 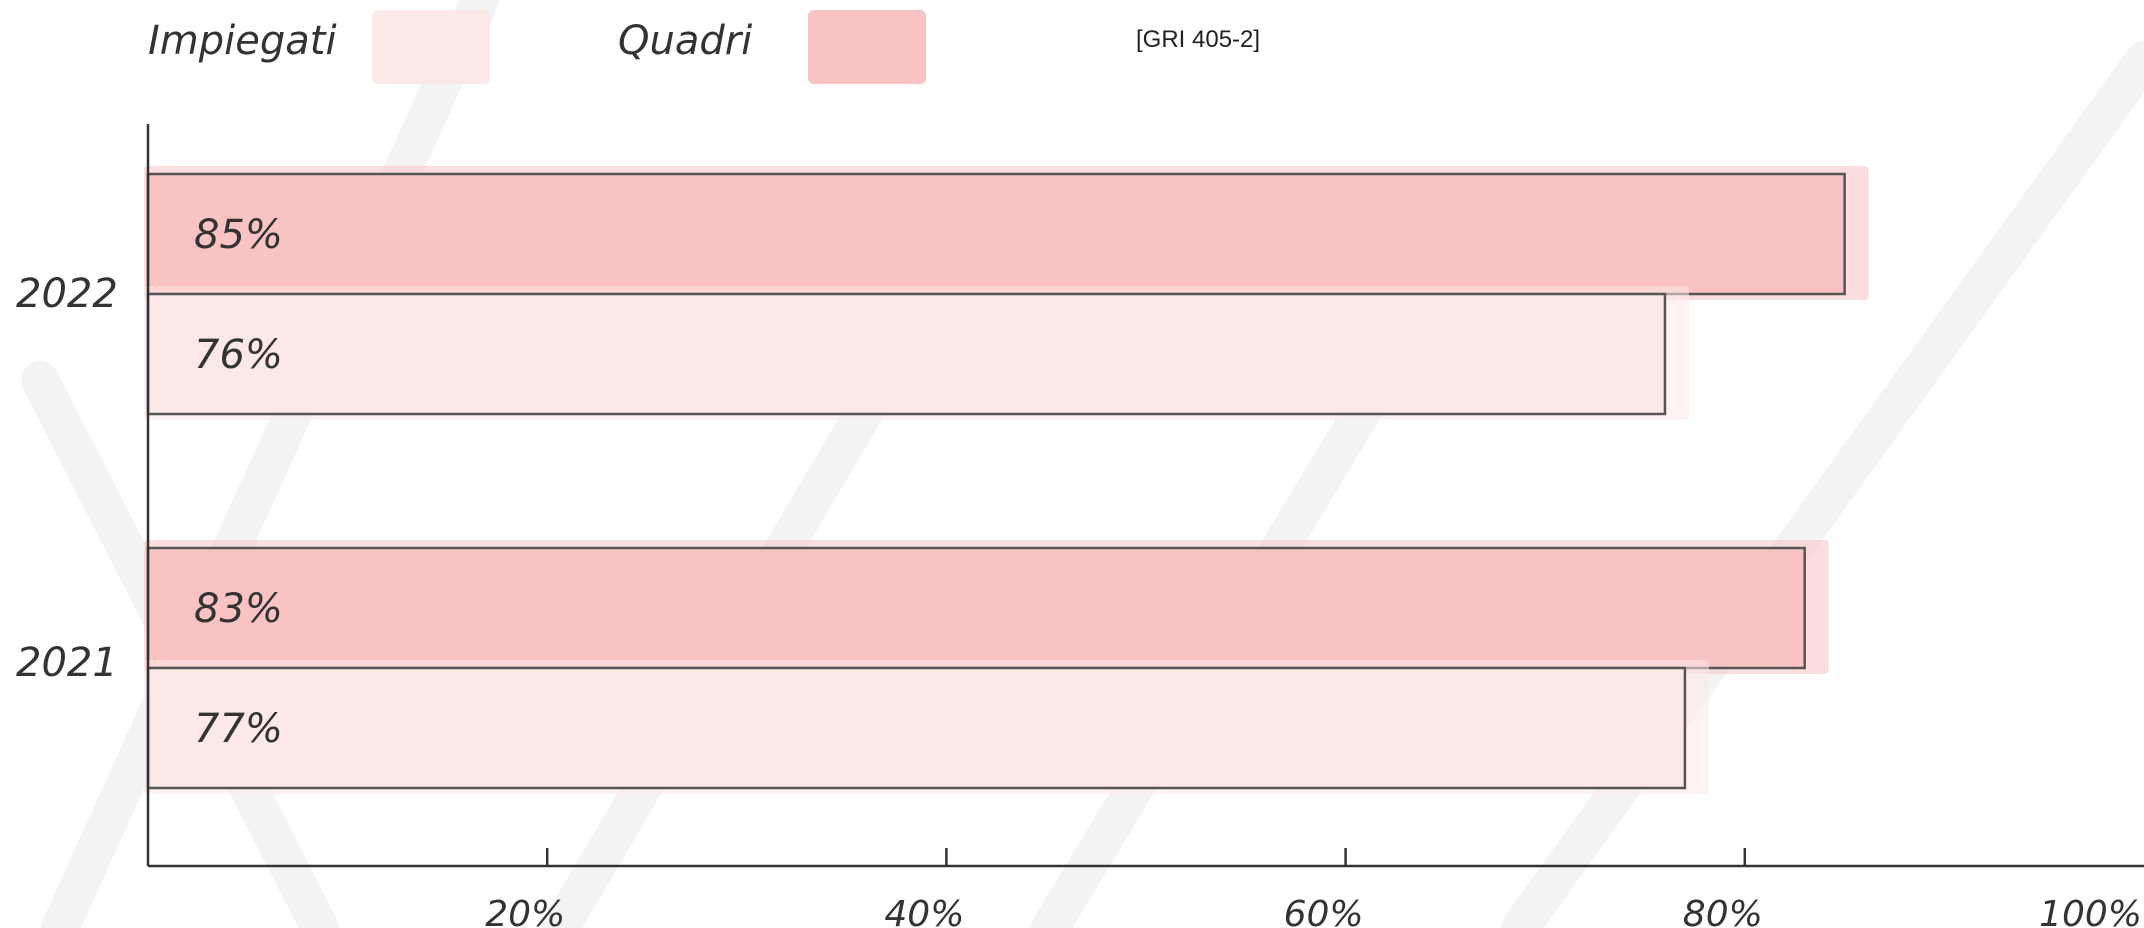 What do you see at coordinates (67, 294) in the screenshot?
I see `category-label-2022: 2022` at bounding box center [67, 294].